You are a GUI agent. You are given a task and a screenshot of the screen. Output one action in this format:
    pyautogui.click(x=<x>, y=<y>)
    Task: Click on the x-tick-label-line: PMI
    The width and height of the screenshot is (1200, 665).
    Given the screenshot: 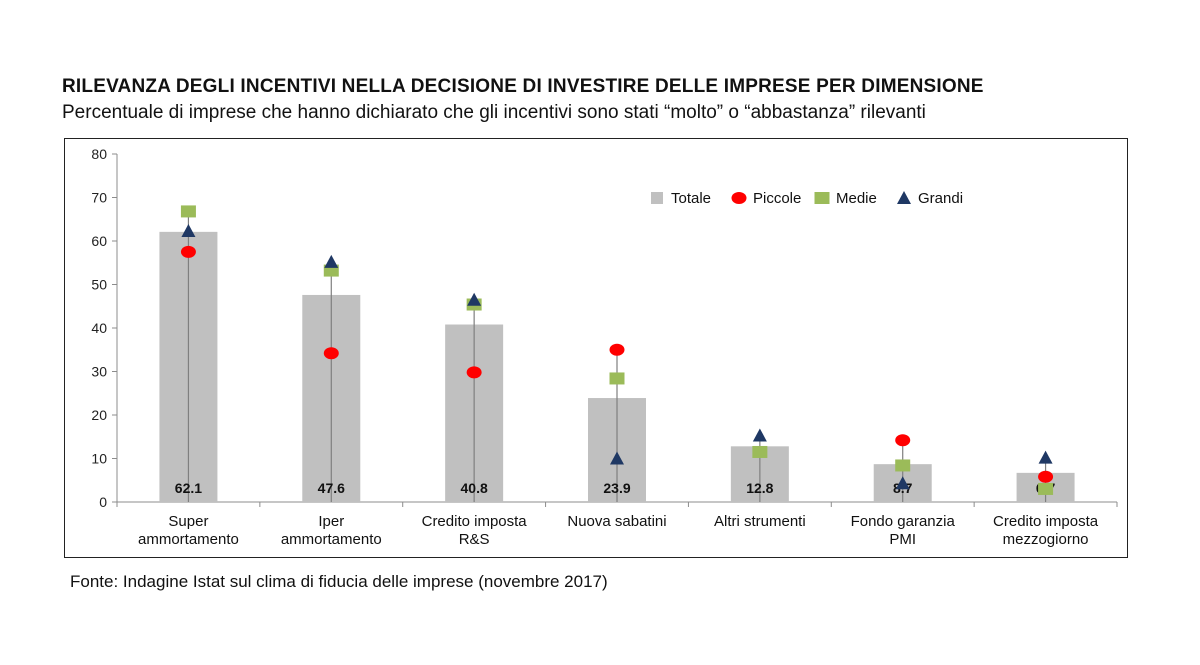 What is the action you would take?
    pyautogui.click(x=902, y=539)
    